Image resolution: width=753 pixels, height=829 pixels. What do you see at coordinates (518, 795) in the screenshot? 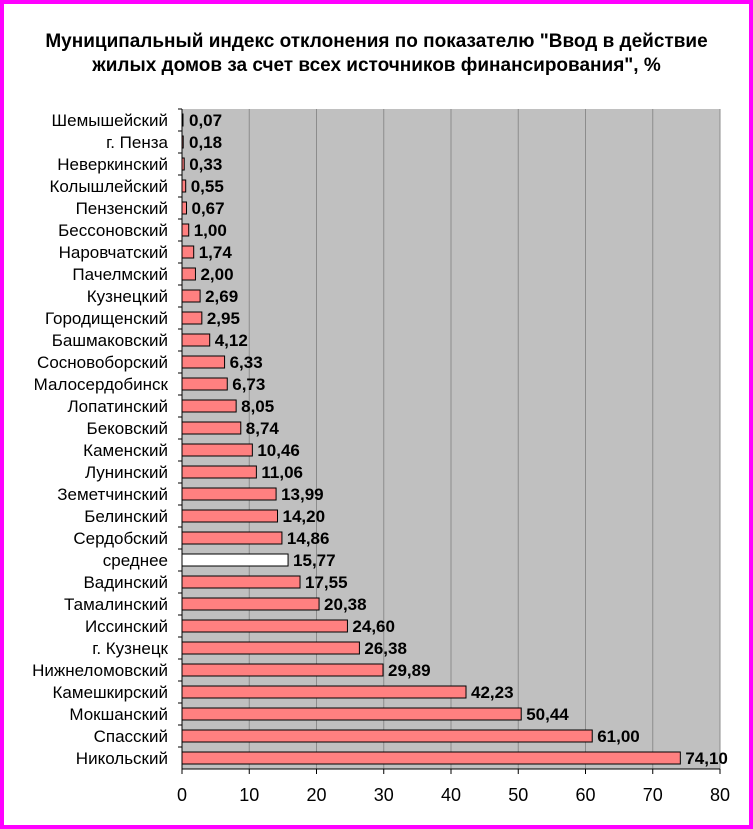
I see `x-tick-label: 50` at bounding box center [518, 795].